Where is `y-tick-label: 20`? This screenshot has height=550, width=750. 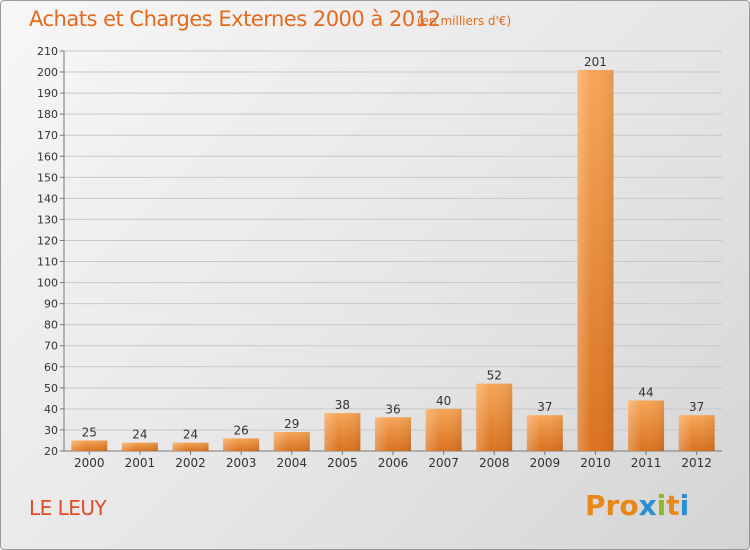 y-tick-label: 20 is located at coordinates (51, 451).